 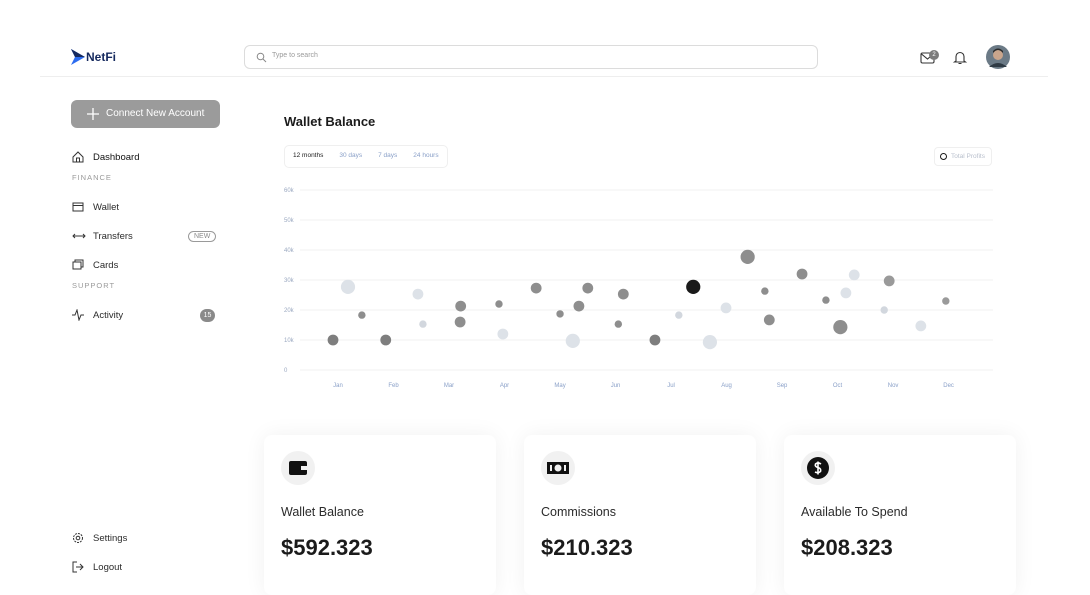 I want to click on wallet-glyph, so click(x=298, y=468).